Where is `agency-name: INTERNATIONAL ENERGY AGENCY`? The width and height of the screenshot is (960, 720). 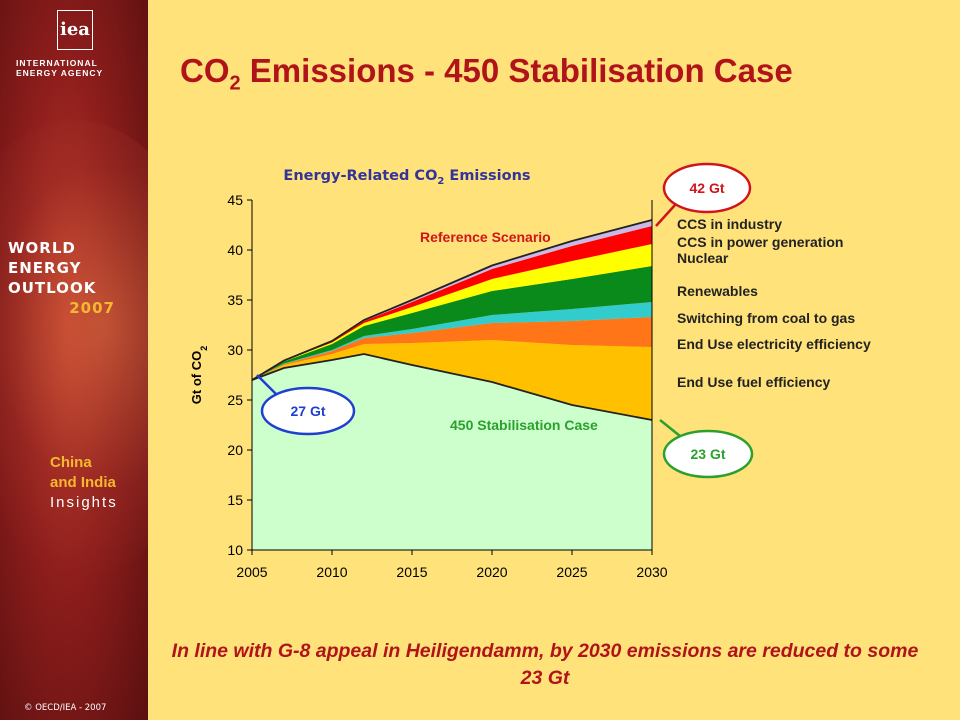 agency-name: INTERNATIONAL ENERGY AGENCY is located at coordinates (76, 68).